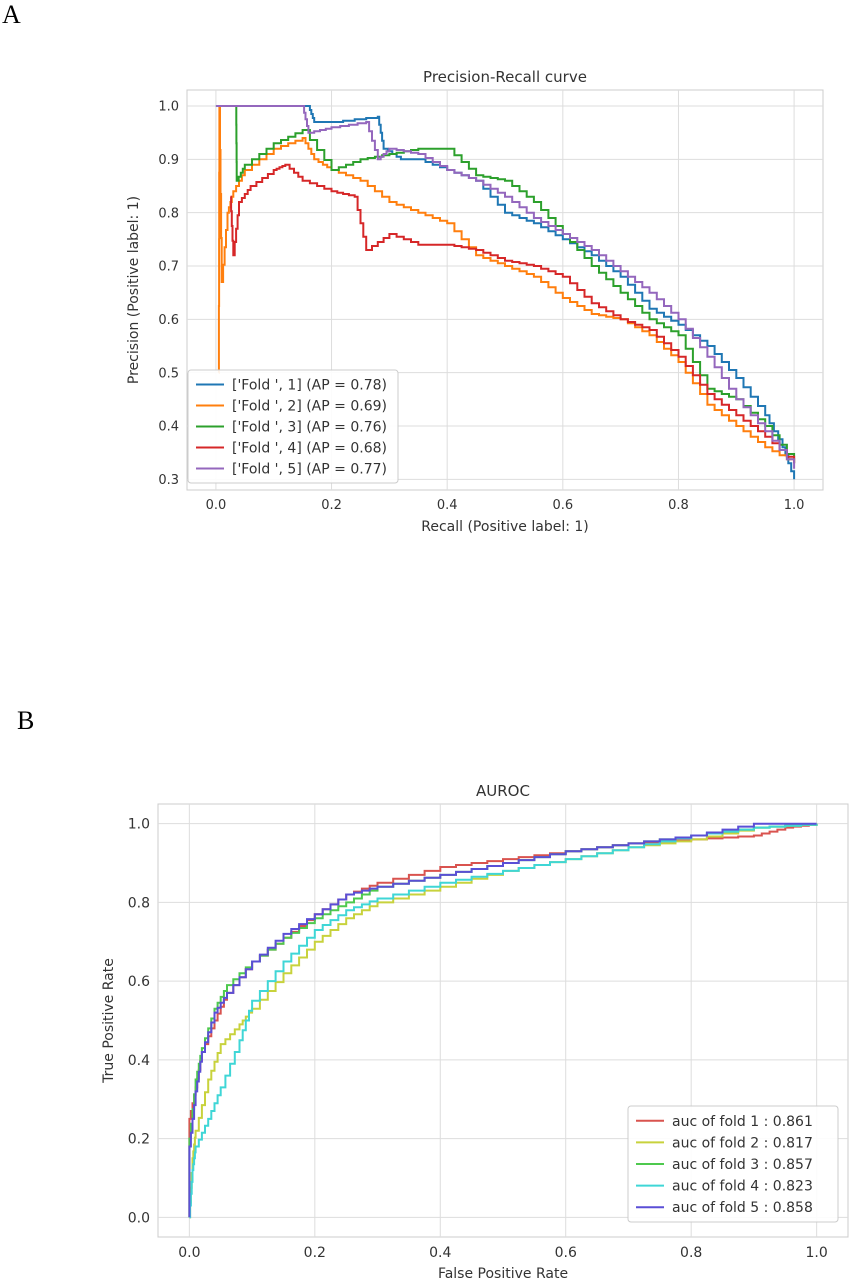 This screenshot has height=1280, width=850. What do you see at coordinates (168, 107) in the screenshot?
I see `pr-y-tick-label: 1.0` at bounding box center [168, 107].